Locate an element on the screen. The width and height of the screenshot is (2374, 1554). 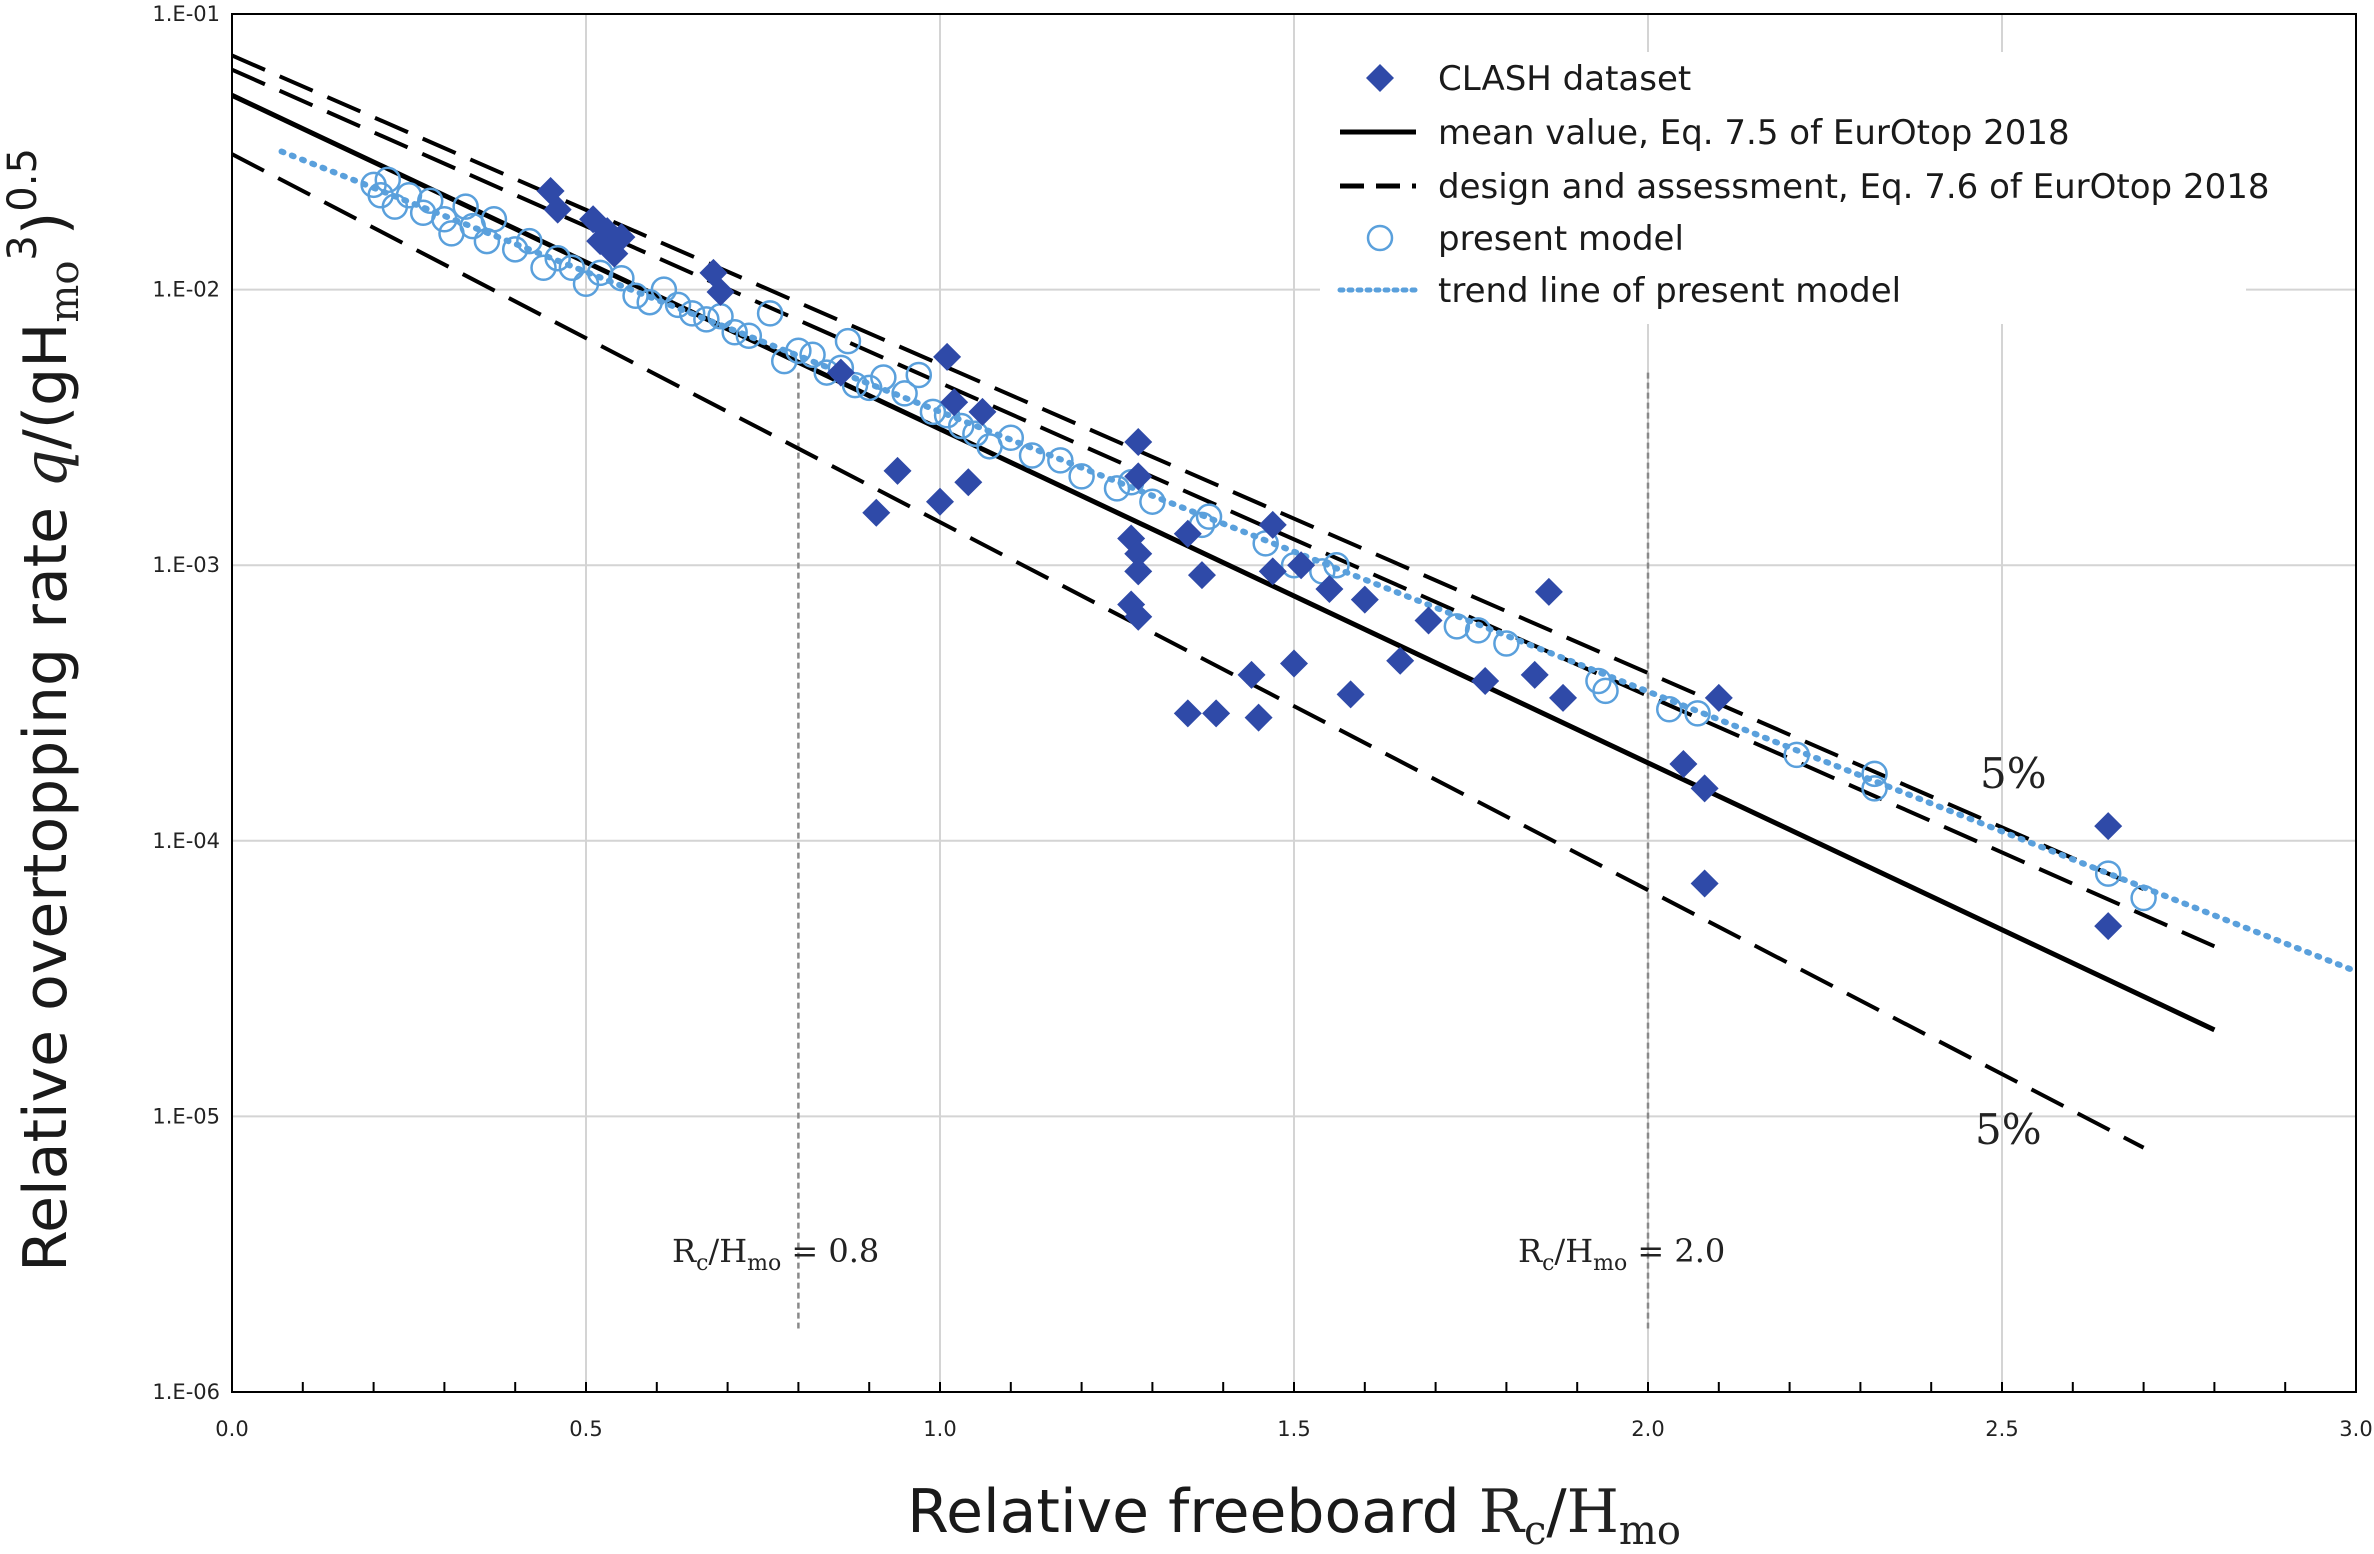
legend-diamond-icon is located at coordinates (1380, 78).